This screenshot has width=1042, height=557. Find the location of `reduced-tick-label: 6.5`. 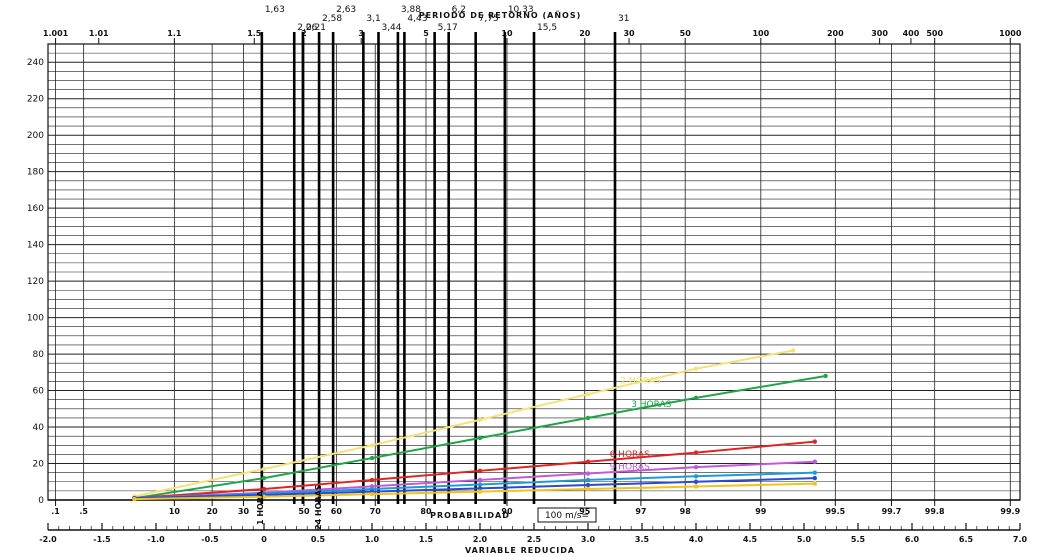

reduced-tick-label: 6.5 is located at coordinates (966, 539).